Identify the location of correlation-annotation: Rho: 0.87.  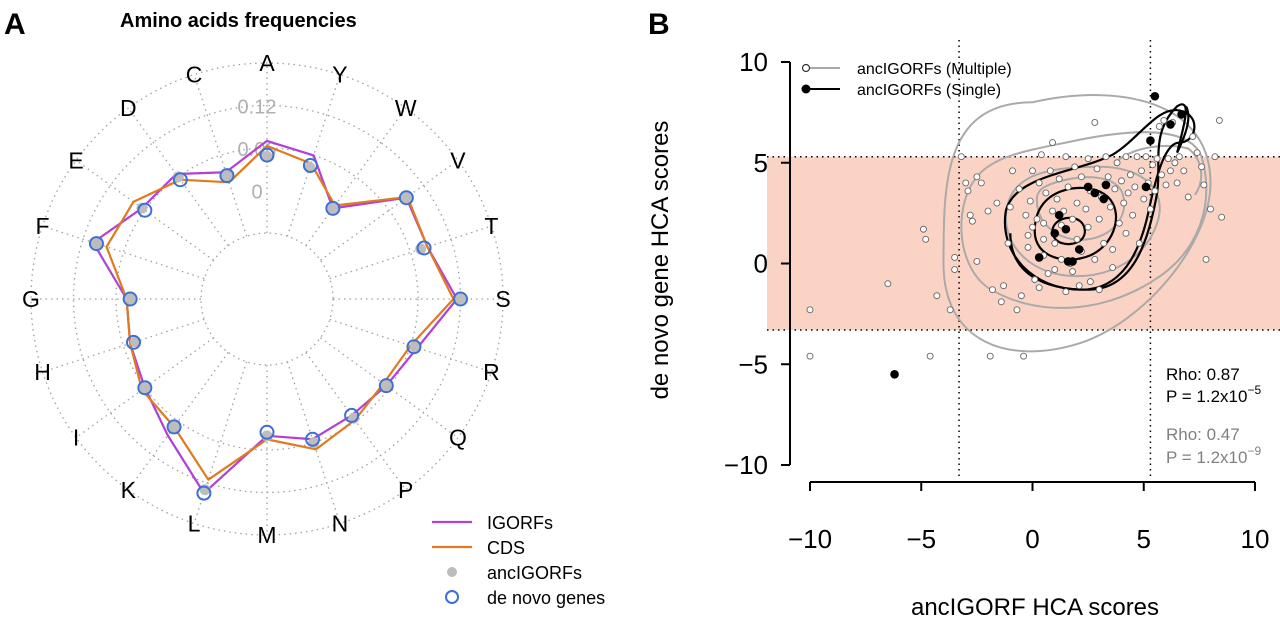
(1203, 374).